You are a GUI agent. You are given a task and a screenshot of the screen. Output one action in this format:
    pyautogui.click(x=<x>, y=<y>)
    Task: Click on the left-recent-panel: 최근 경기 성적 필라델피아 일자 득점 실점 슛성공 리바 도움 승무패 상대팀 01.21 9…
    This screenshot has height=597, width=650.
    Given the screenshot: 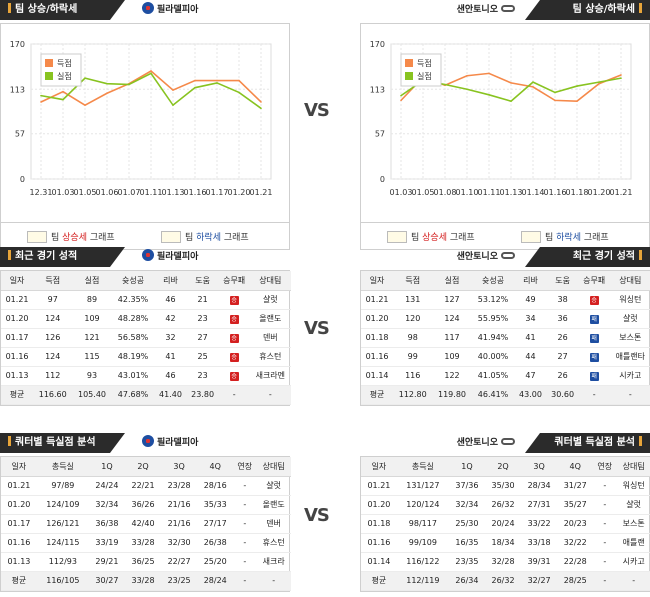 What is the action you would take?
    pyautogui.click(x=145, y=326)
    